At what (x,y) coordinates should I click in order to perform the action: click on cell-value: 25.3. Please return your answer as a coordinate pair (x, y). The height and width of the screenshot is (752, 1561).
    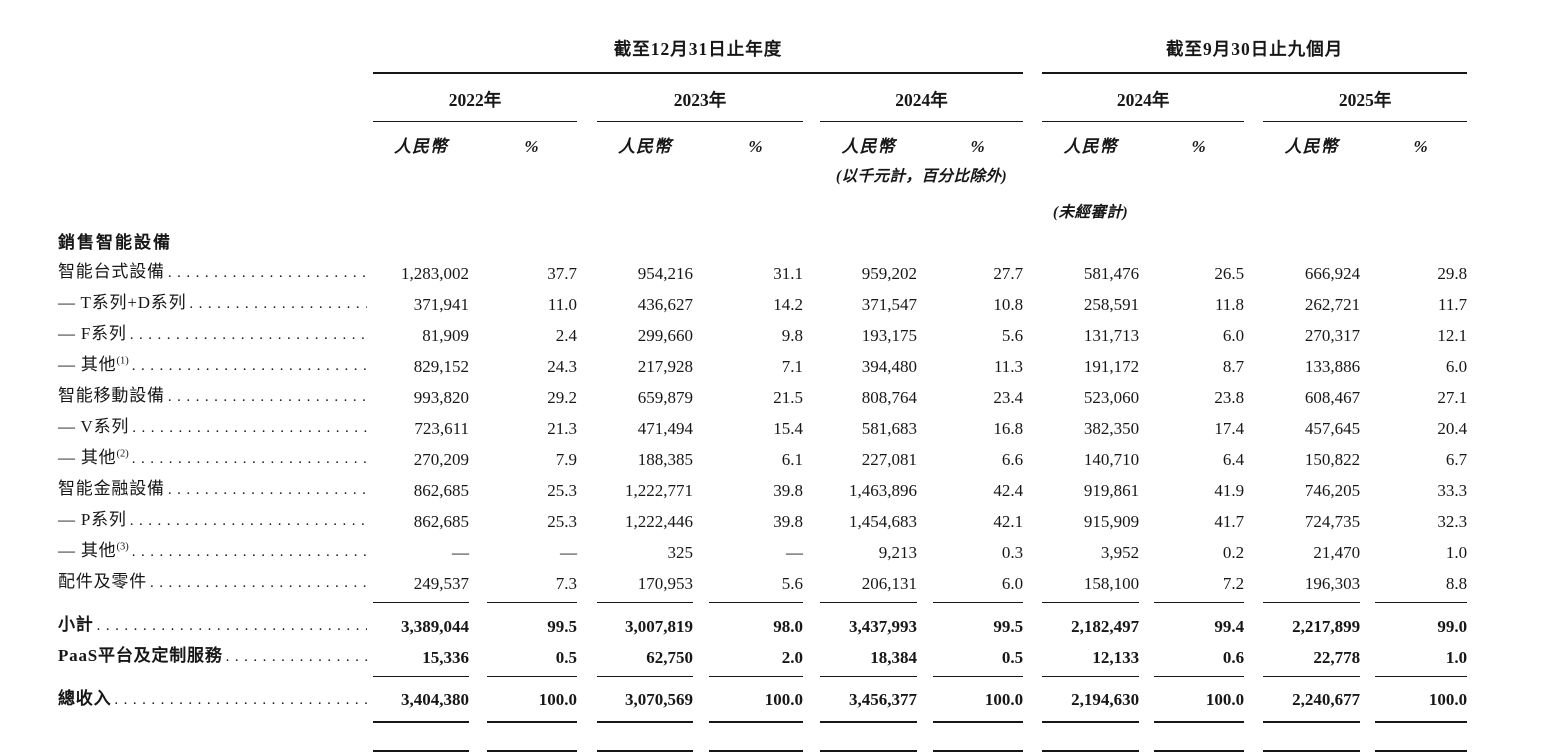
    Looking at the image, I should click on (562, 521).